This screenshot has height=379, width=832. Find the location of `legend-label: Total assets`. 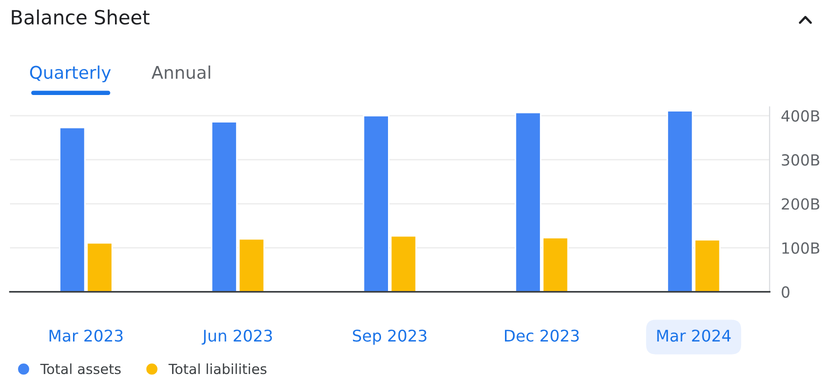

legend-label: Total assets is located at coordinates (80, 368).